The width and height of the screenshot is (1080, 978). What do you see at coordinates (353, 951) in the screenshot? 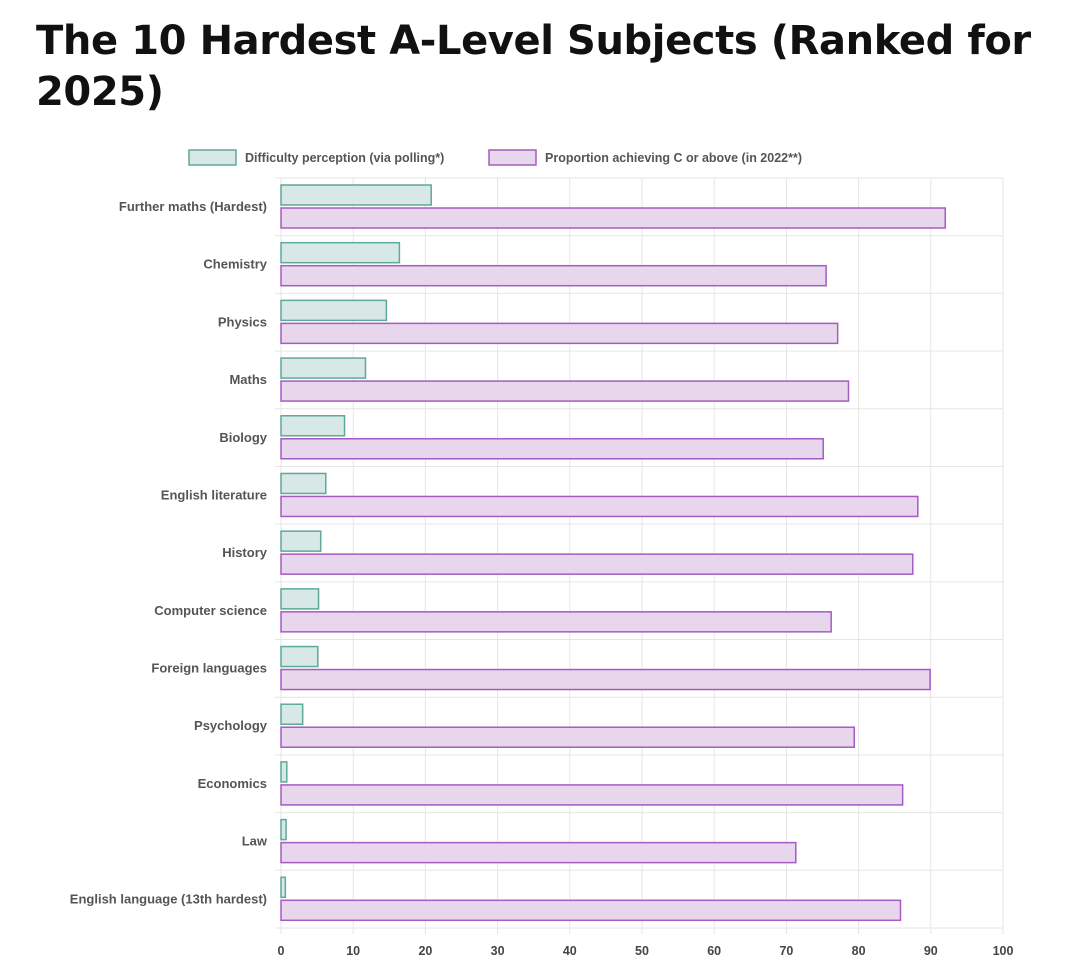
I see `x-tick-label: 10` at bounding box center [353, 951].